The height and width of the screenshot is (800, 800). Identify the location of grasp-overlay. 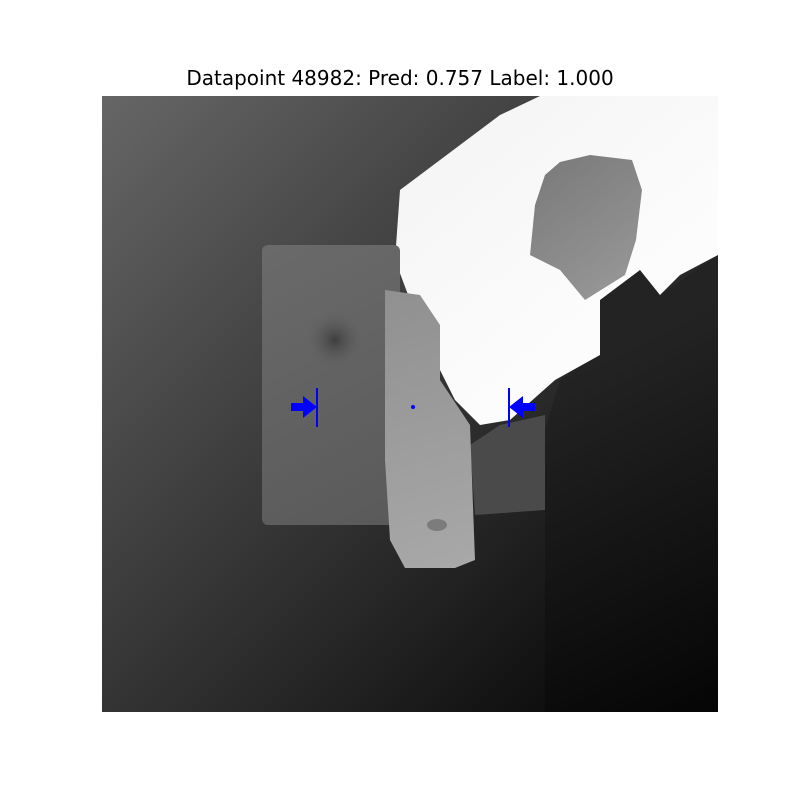
(413, 407).